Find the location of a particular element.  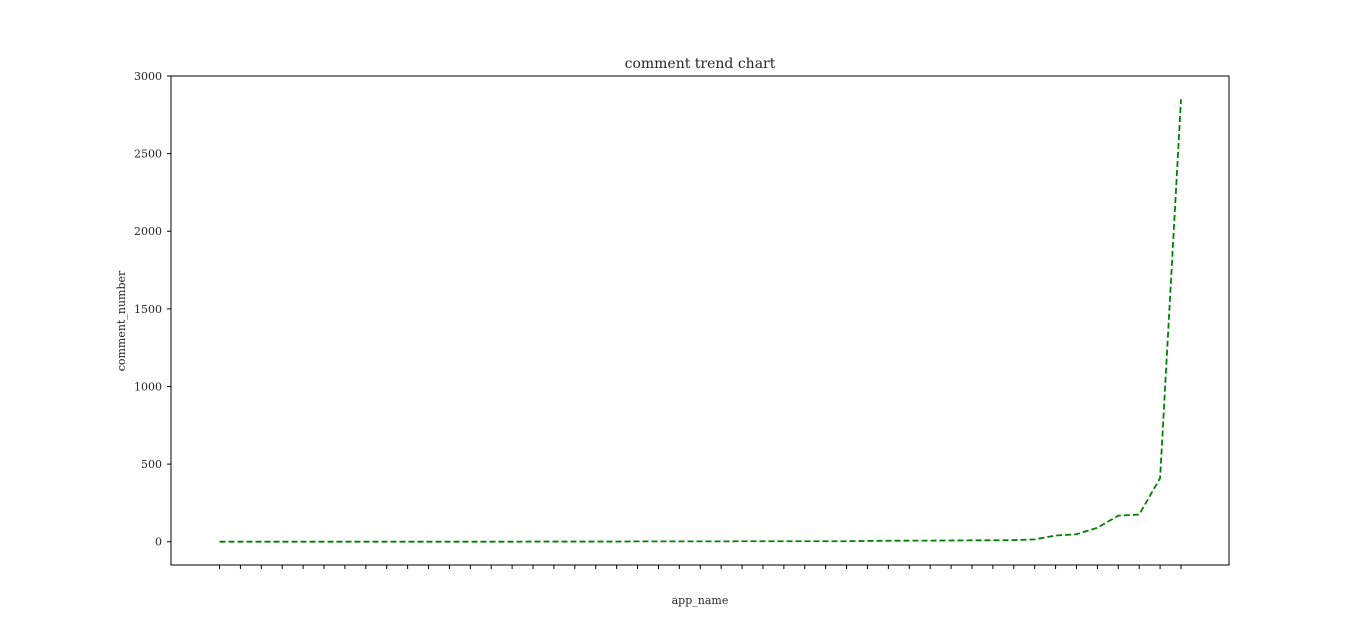

chart-title: comment trend chart is located at coordinates (700, 64).